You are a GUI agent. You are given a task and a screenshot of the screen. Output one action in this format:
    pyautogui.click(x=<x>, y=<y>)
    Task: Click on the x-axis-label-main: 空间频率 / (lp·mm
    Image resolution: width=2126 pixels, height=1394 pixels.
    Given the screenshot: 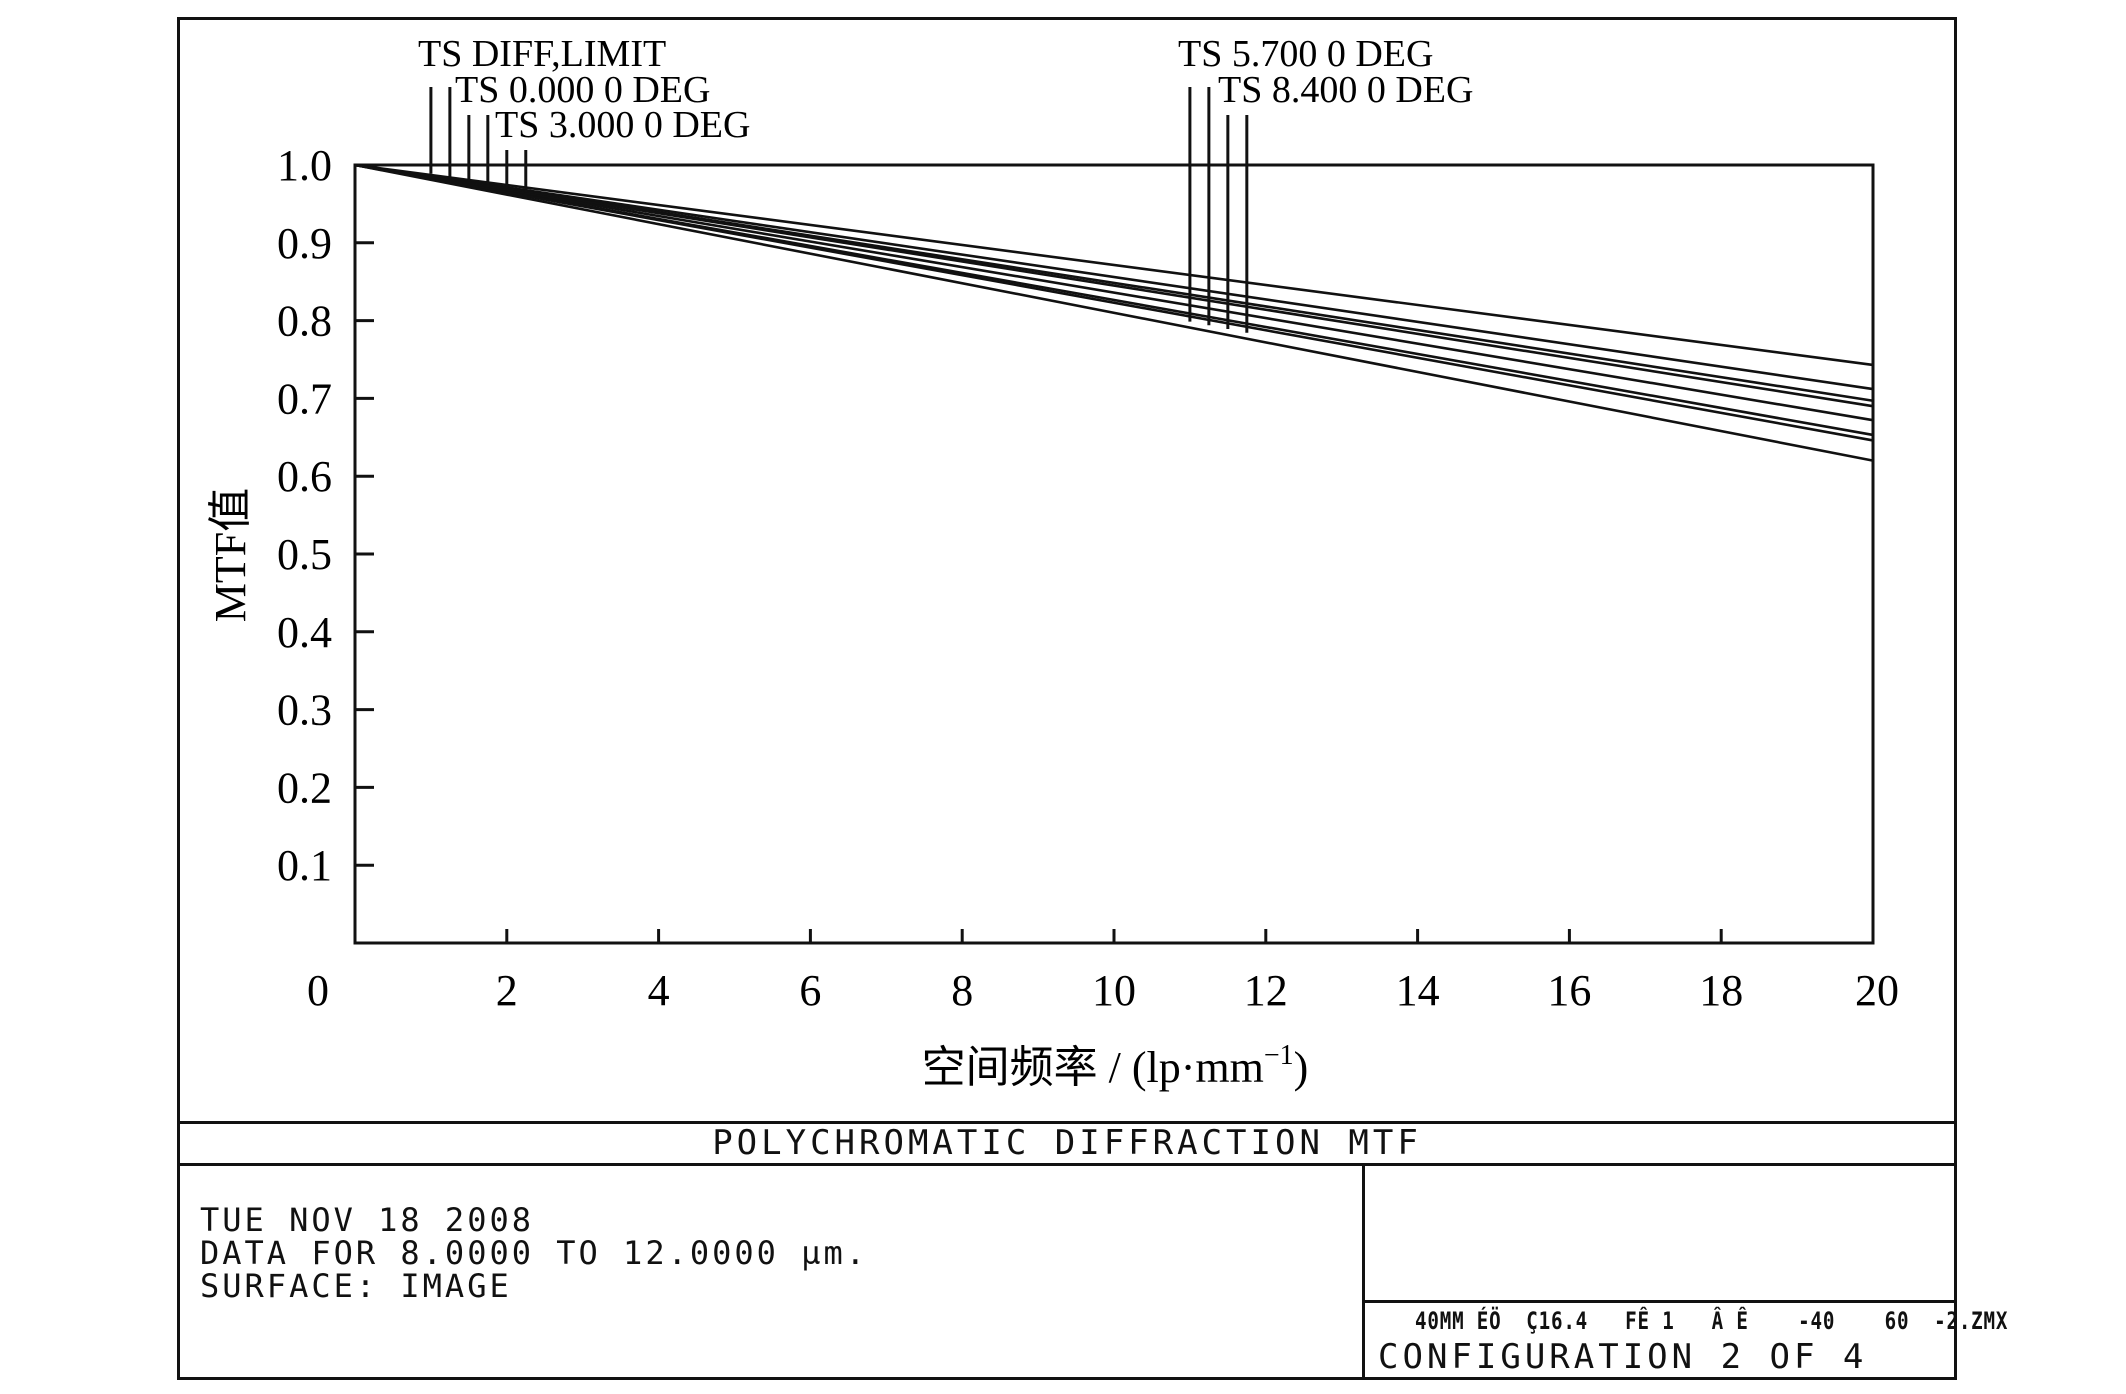 What is the action you would take?
    pyautogui.click(x=1093, y=1067)
    